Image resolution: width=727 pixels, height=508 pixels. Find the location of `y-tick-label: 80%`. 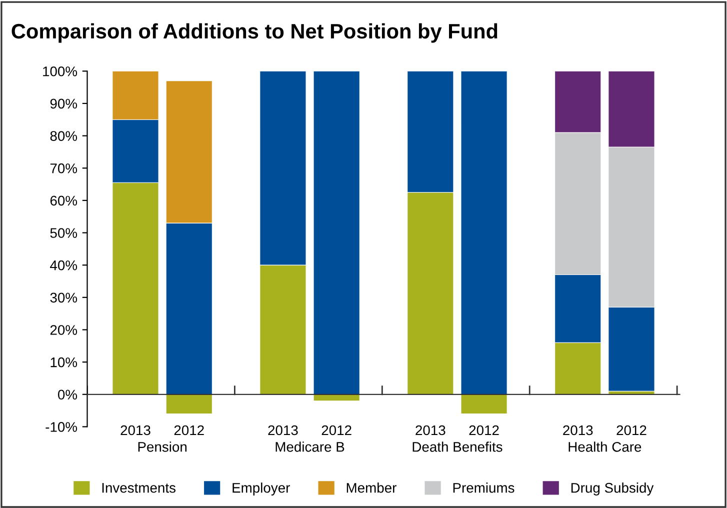

y-tick-label: 80% is located at coordinates (64, 136).